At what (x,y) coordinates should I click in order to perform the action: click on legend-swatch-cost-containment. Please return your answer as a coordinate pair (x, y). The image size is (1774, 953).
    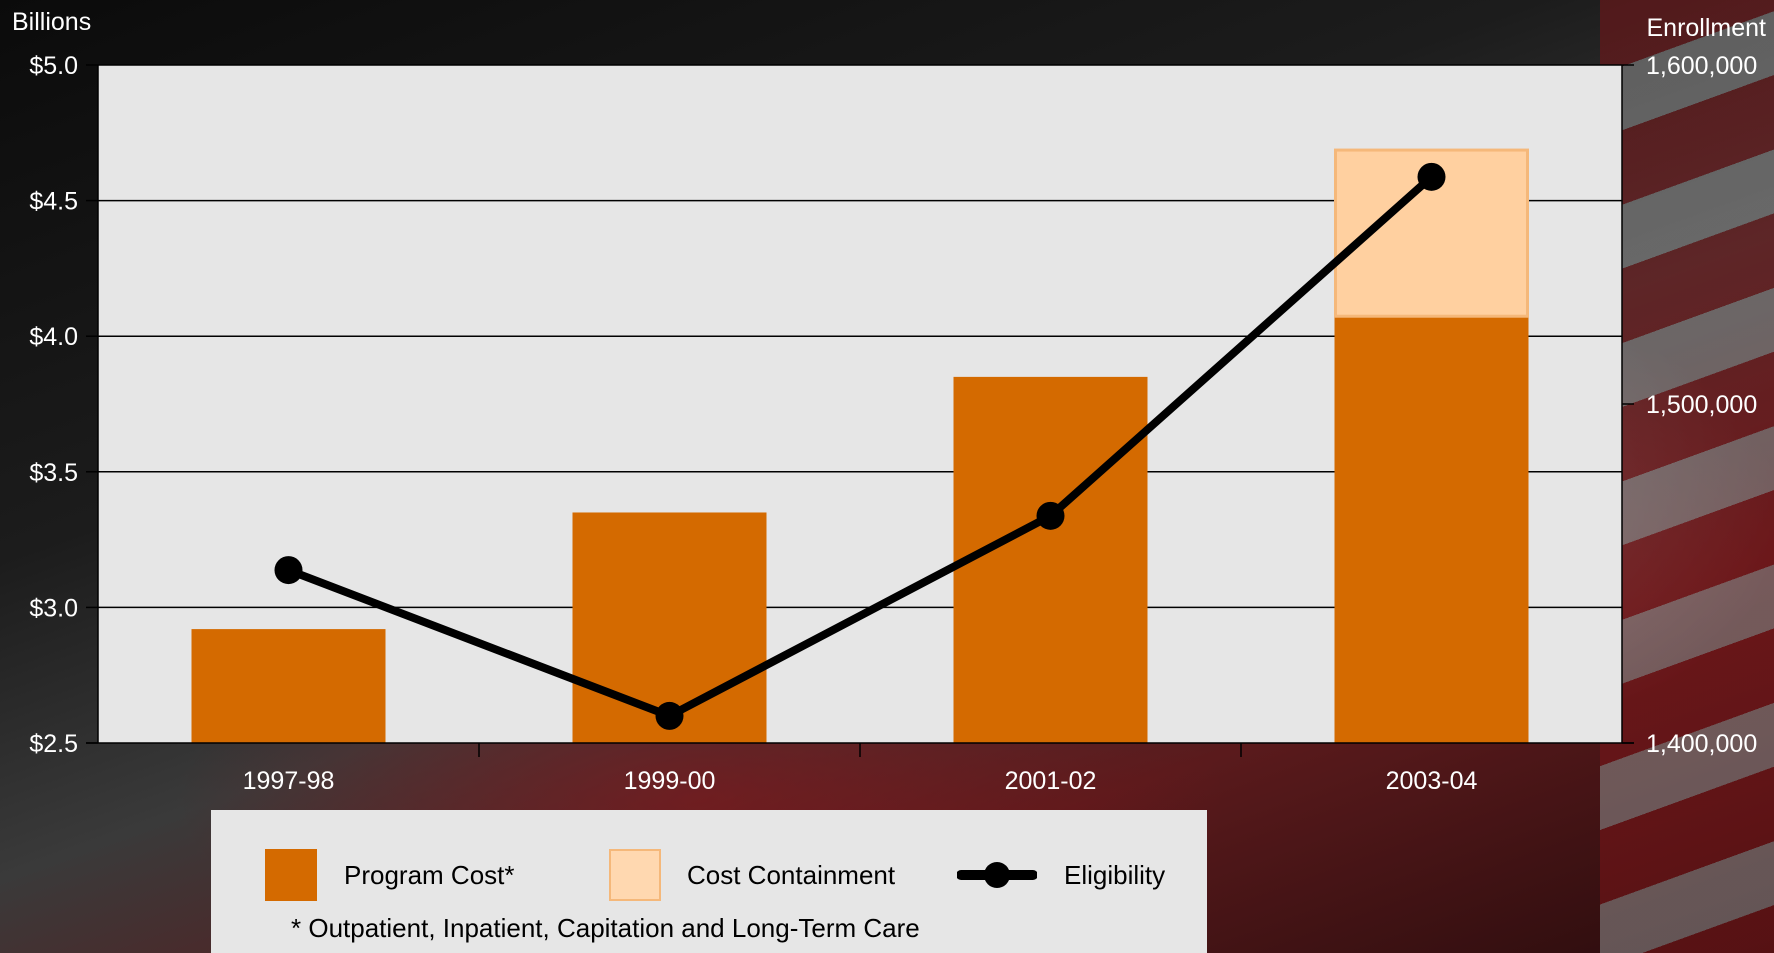
    Looking at the image, I should click on (635, 875).